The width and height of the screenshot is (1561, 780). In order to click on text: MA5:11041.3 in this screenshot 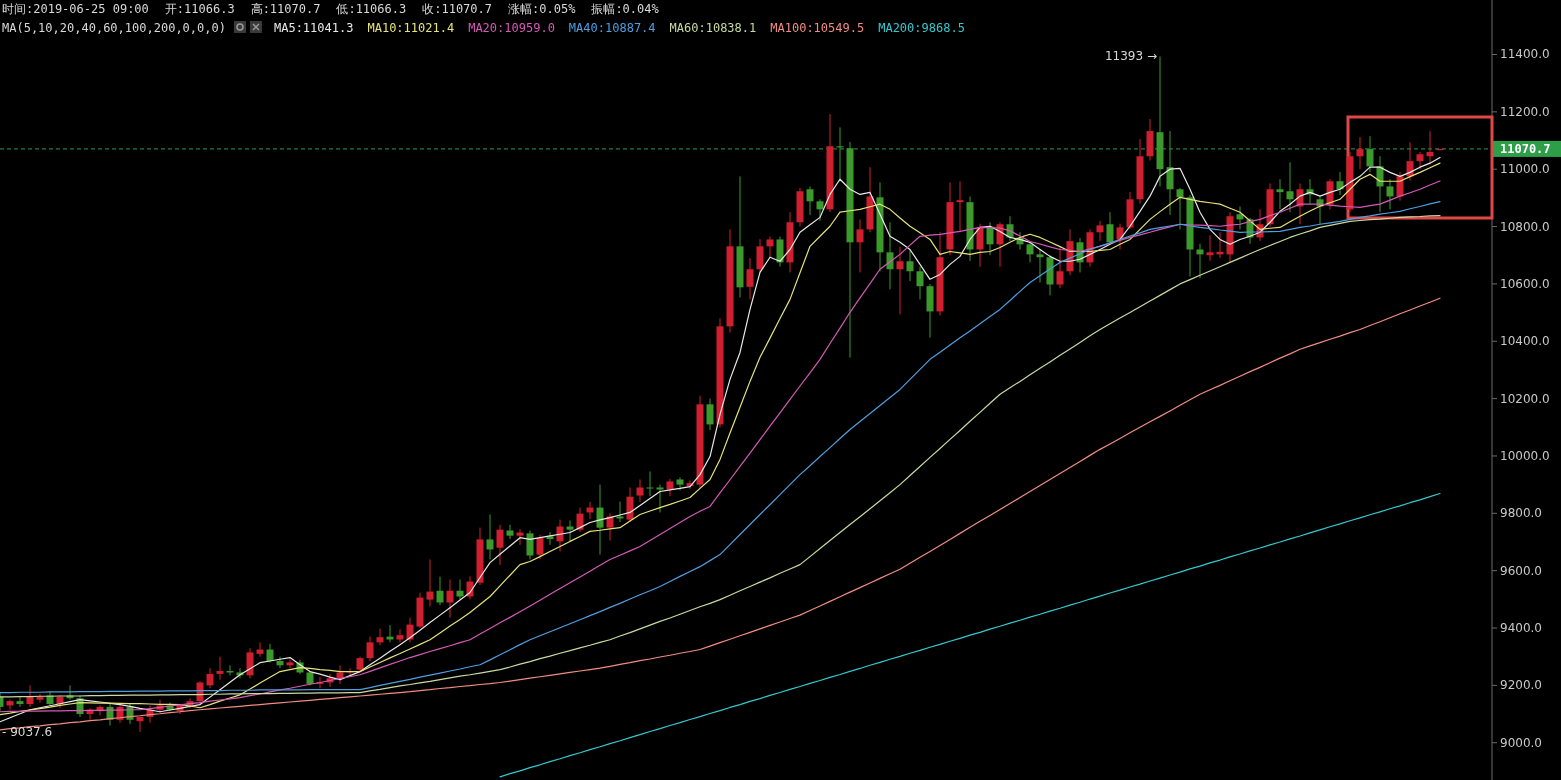, I will do `click(313, 28)`.